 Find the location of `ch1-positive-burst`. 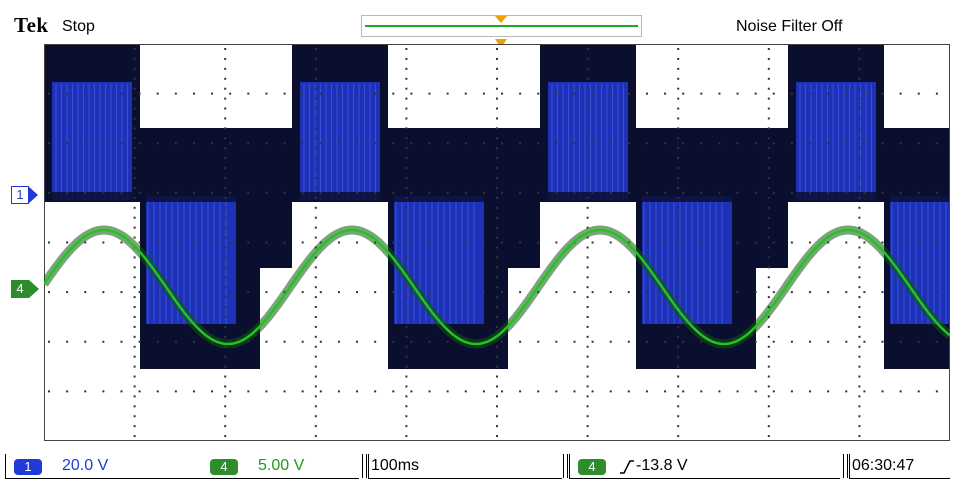

ch1-positive-burst is located at coordinates (836, 141).